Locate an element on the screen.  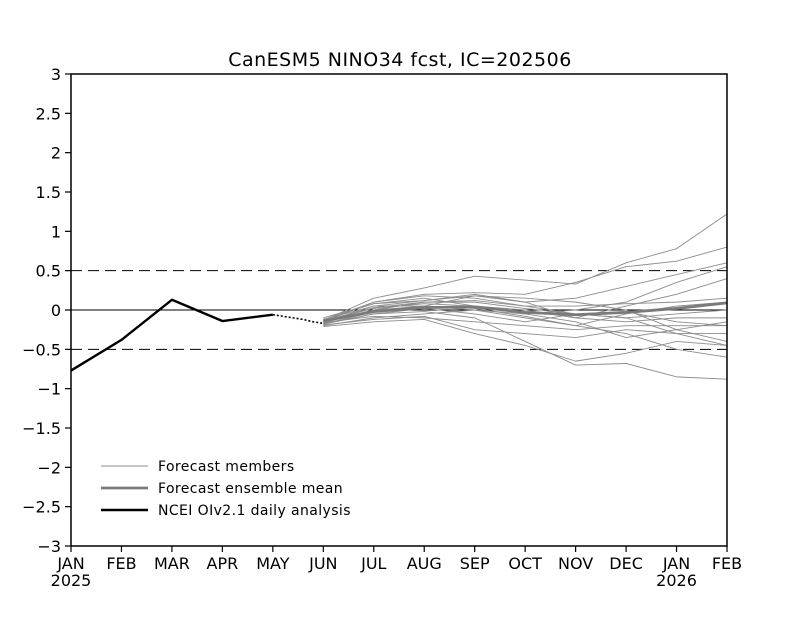
y-tick-label: 1.5 is located at coordinates (48, 192).